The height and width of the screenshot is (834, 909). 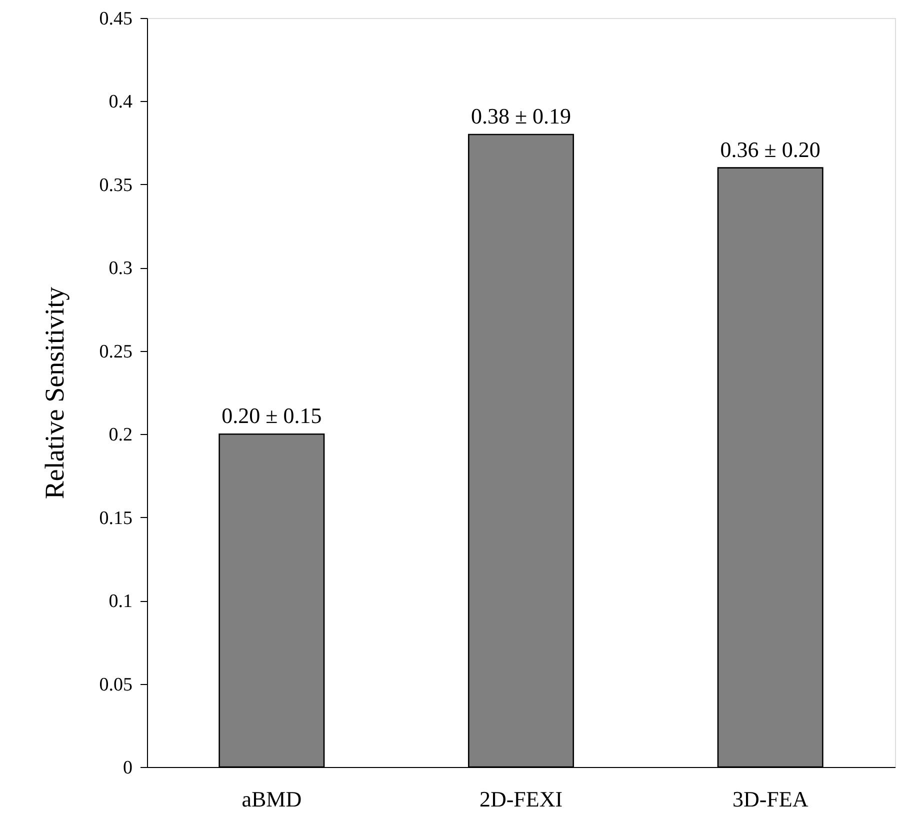 I want to click on y-tick-label: 0.25, so click(x=115, y=351).